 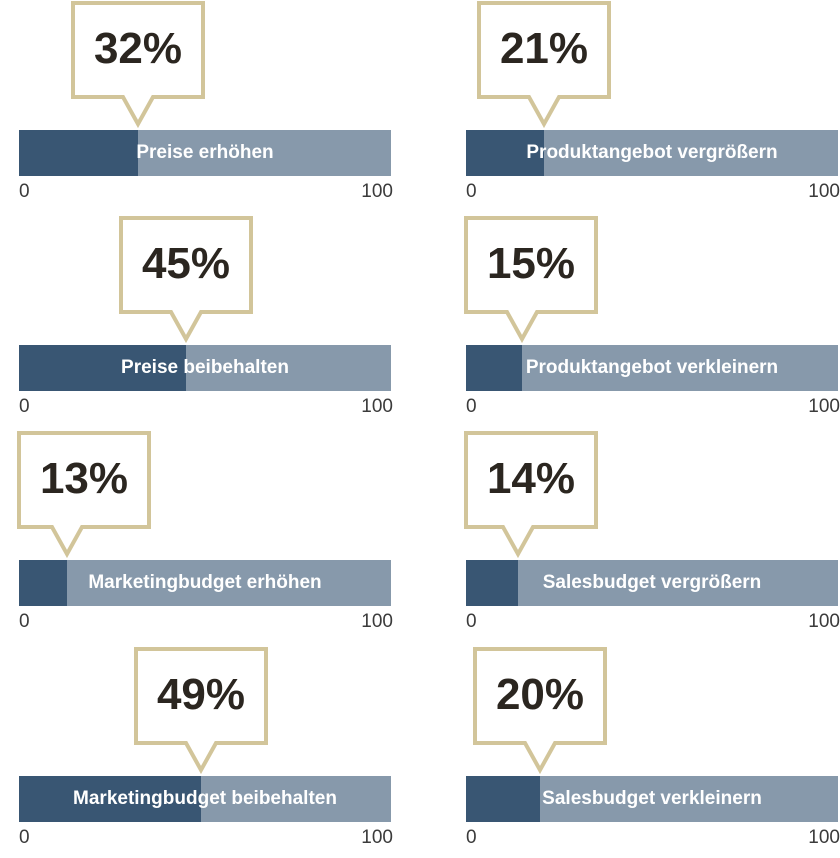 I want to click on callout-box: 32%, so click(x=206, y=64).